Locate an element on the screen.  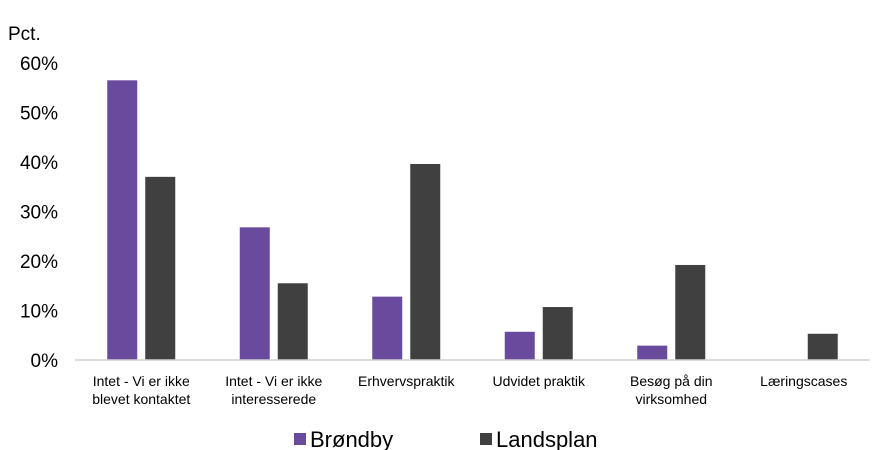
x-category-label: Besøg på din is located at coordinates (671, 381).